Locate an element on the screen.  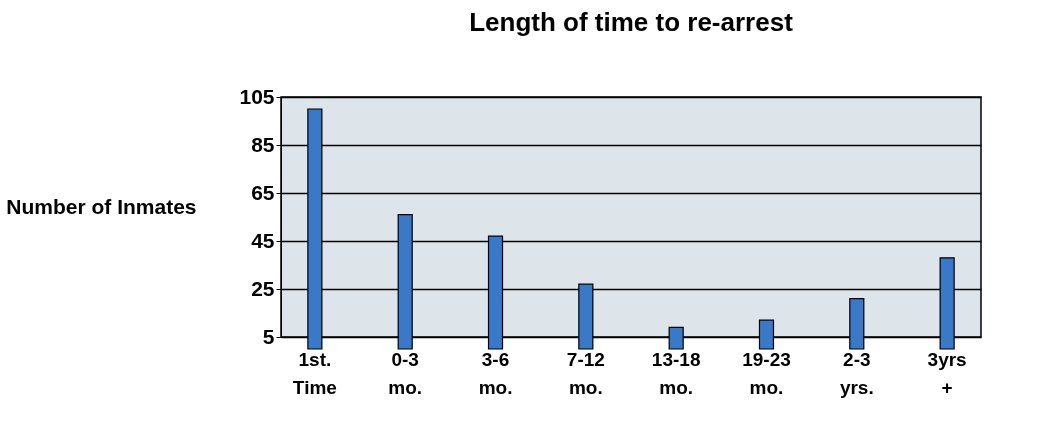
x-tick-label: 2-3 yrs. is located at coordinates (856, 373).